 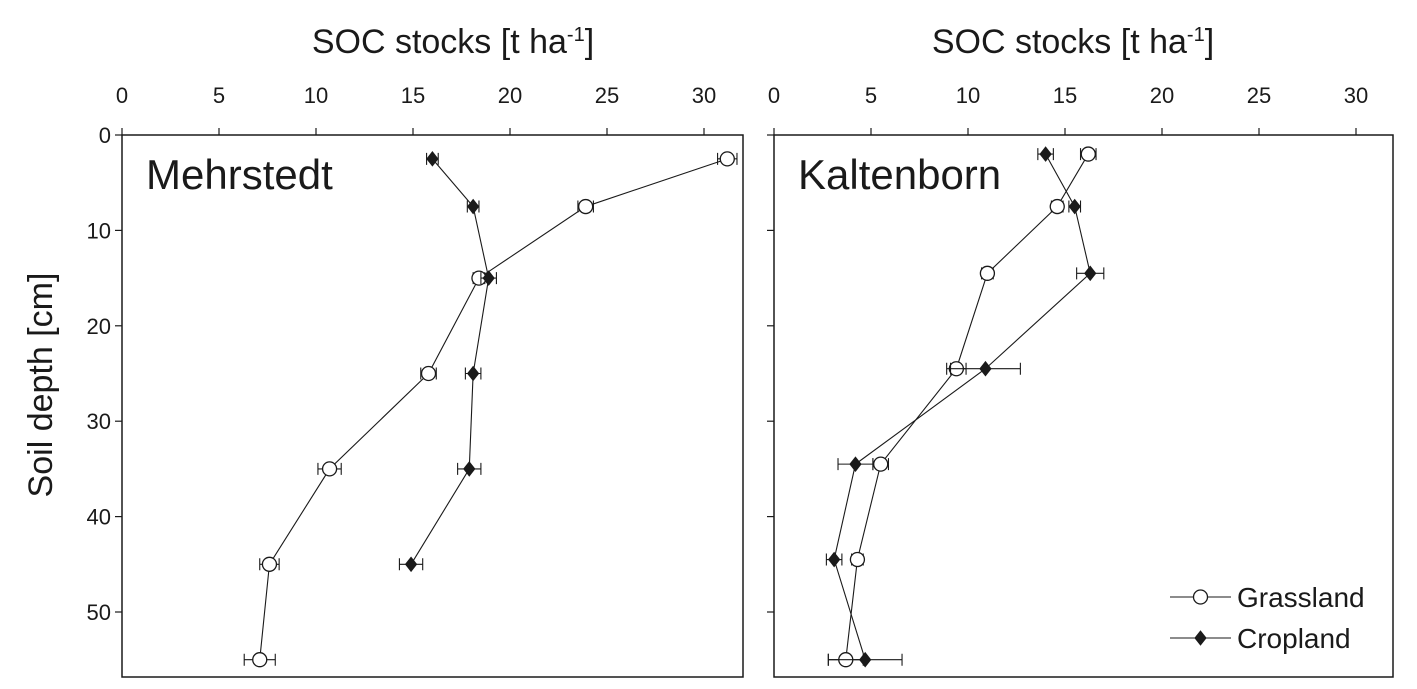 What do you see at coordinates (105, 135) in the screenshot?
I see `y-tick-label: 0` at bounding box center [105, 135].